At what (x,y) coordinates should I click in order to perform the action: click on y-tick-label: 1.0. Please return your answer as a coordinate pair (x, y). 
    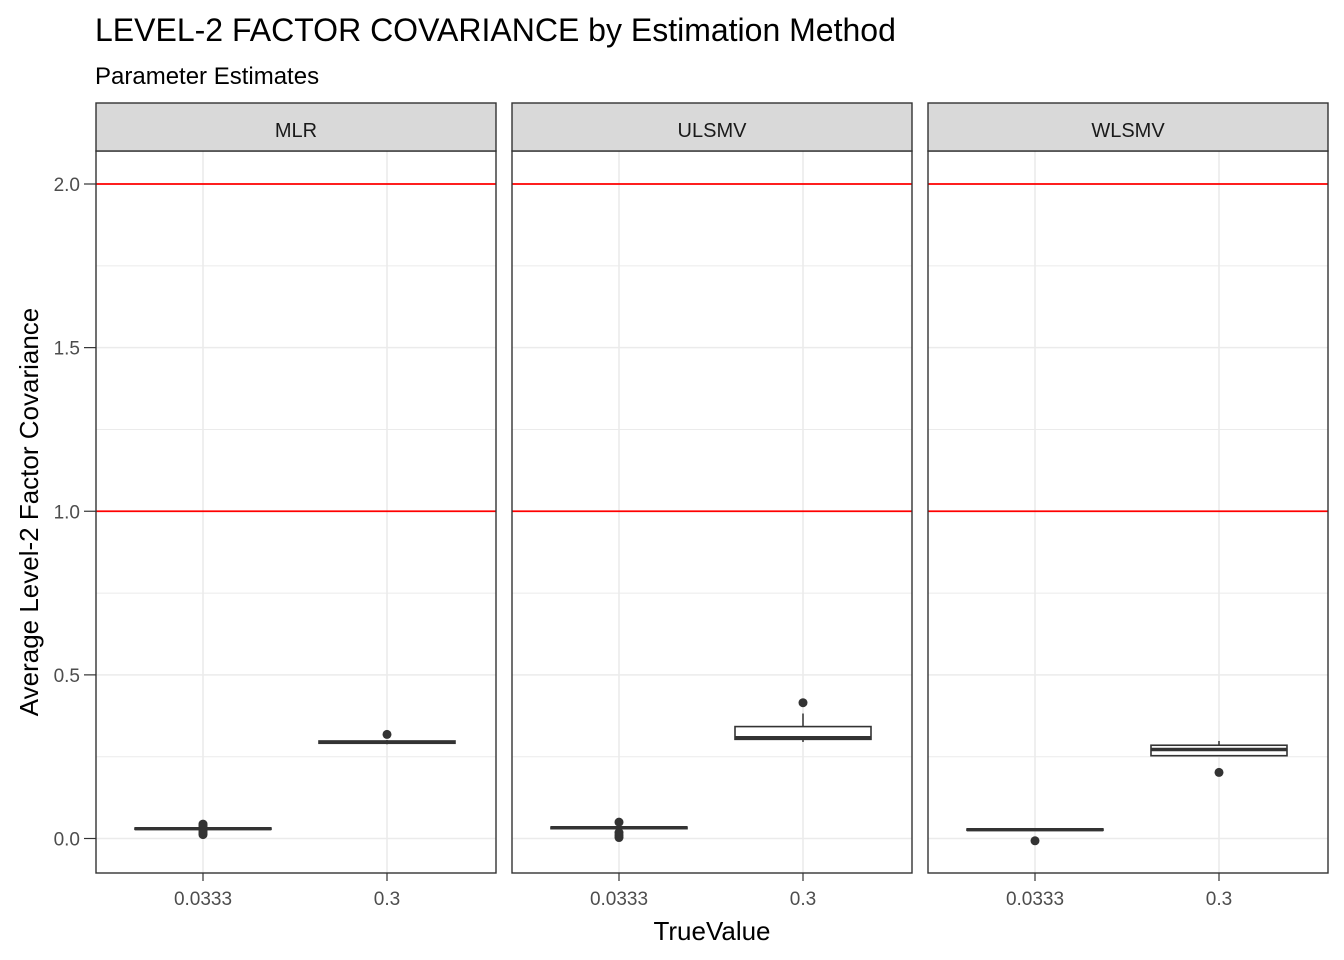
    Looking at the image, I should click on (67, 512).